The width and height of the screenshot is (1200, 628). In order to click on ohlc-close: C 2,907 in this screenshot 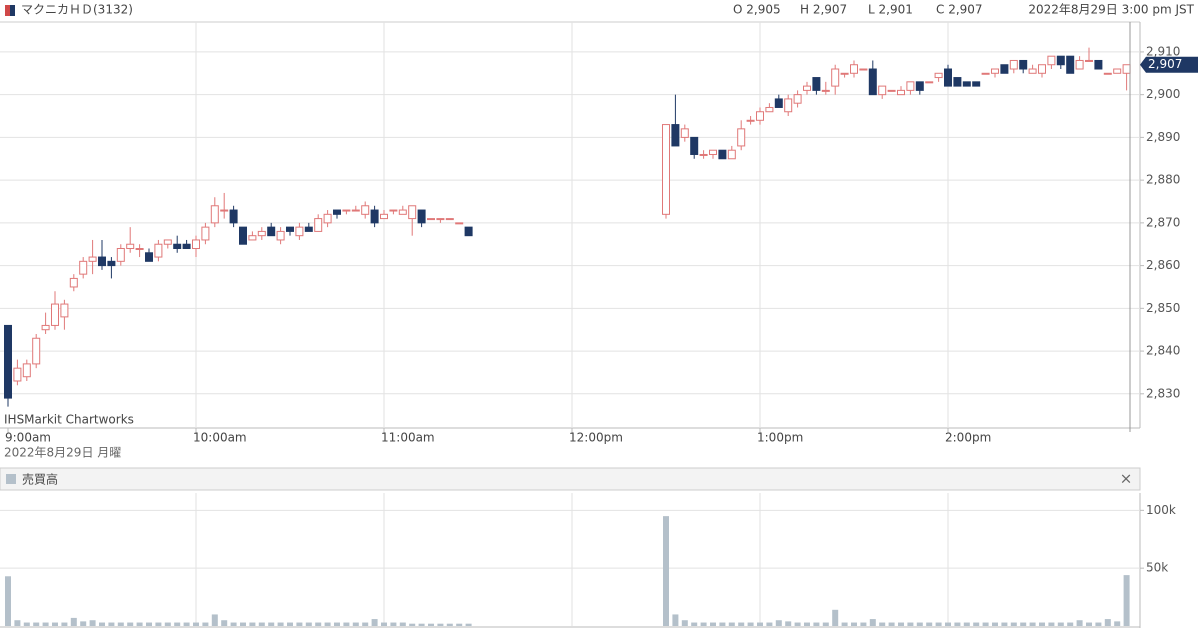, I will do `click(959, 10)`.